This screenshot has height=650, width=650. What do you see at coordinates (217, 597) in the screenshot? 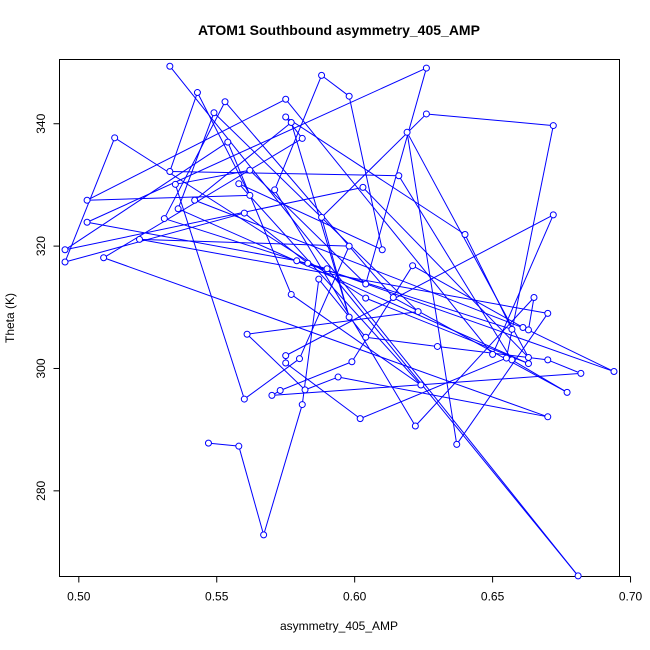
I see `x-tick-label: 0.55` at bounding box center [217, 597].